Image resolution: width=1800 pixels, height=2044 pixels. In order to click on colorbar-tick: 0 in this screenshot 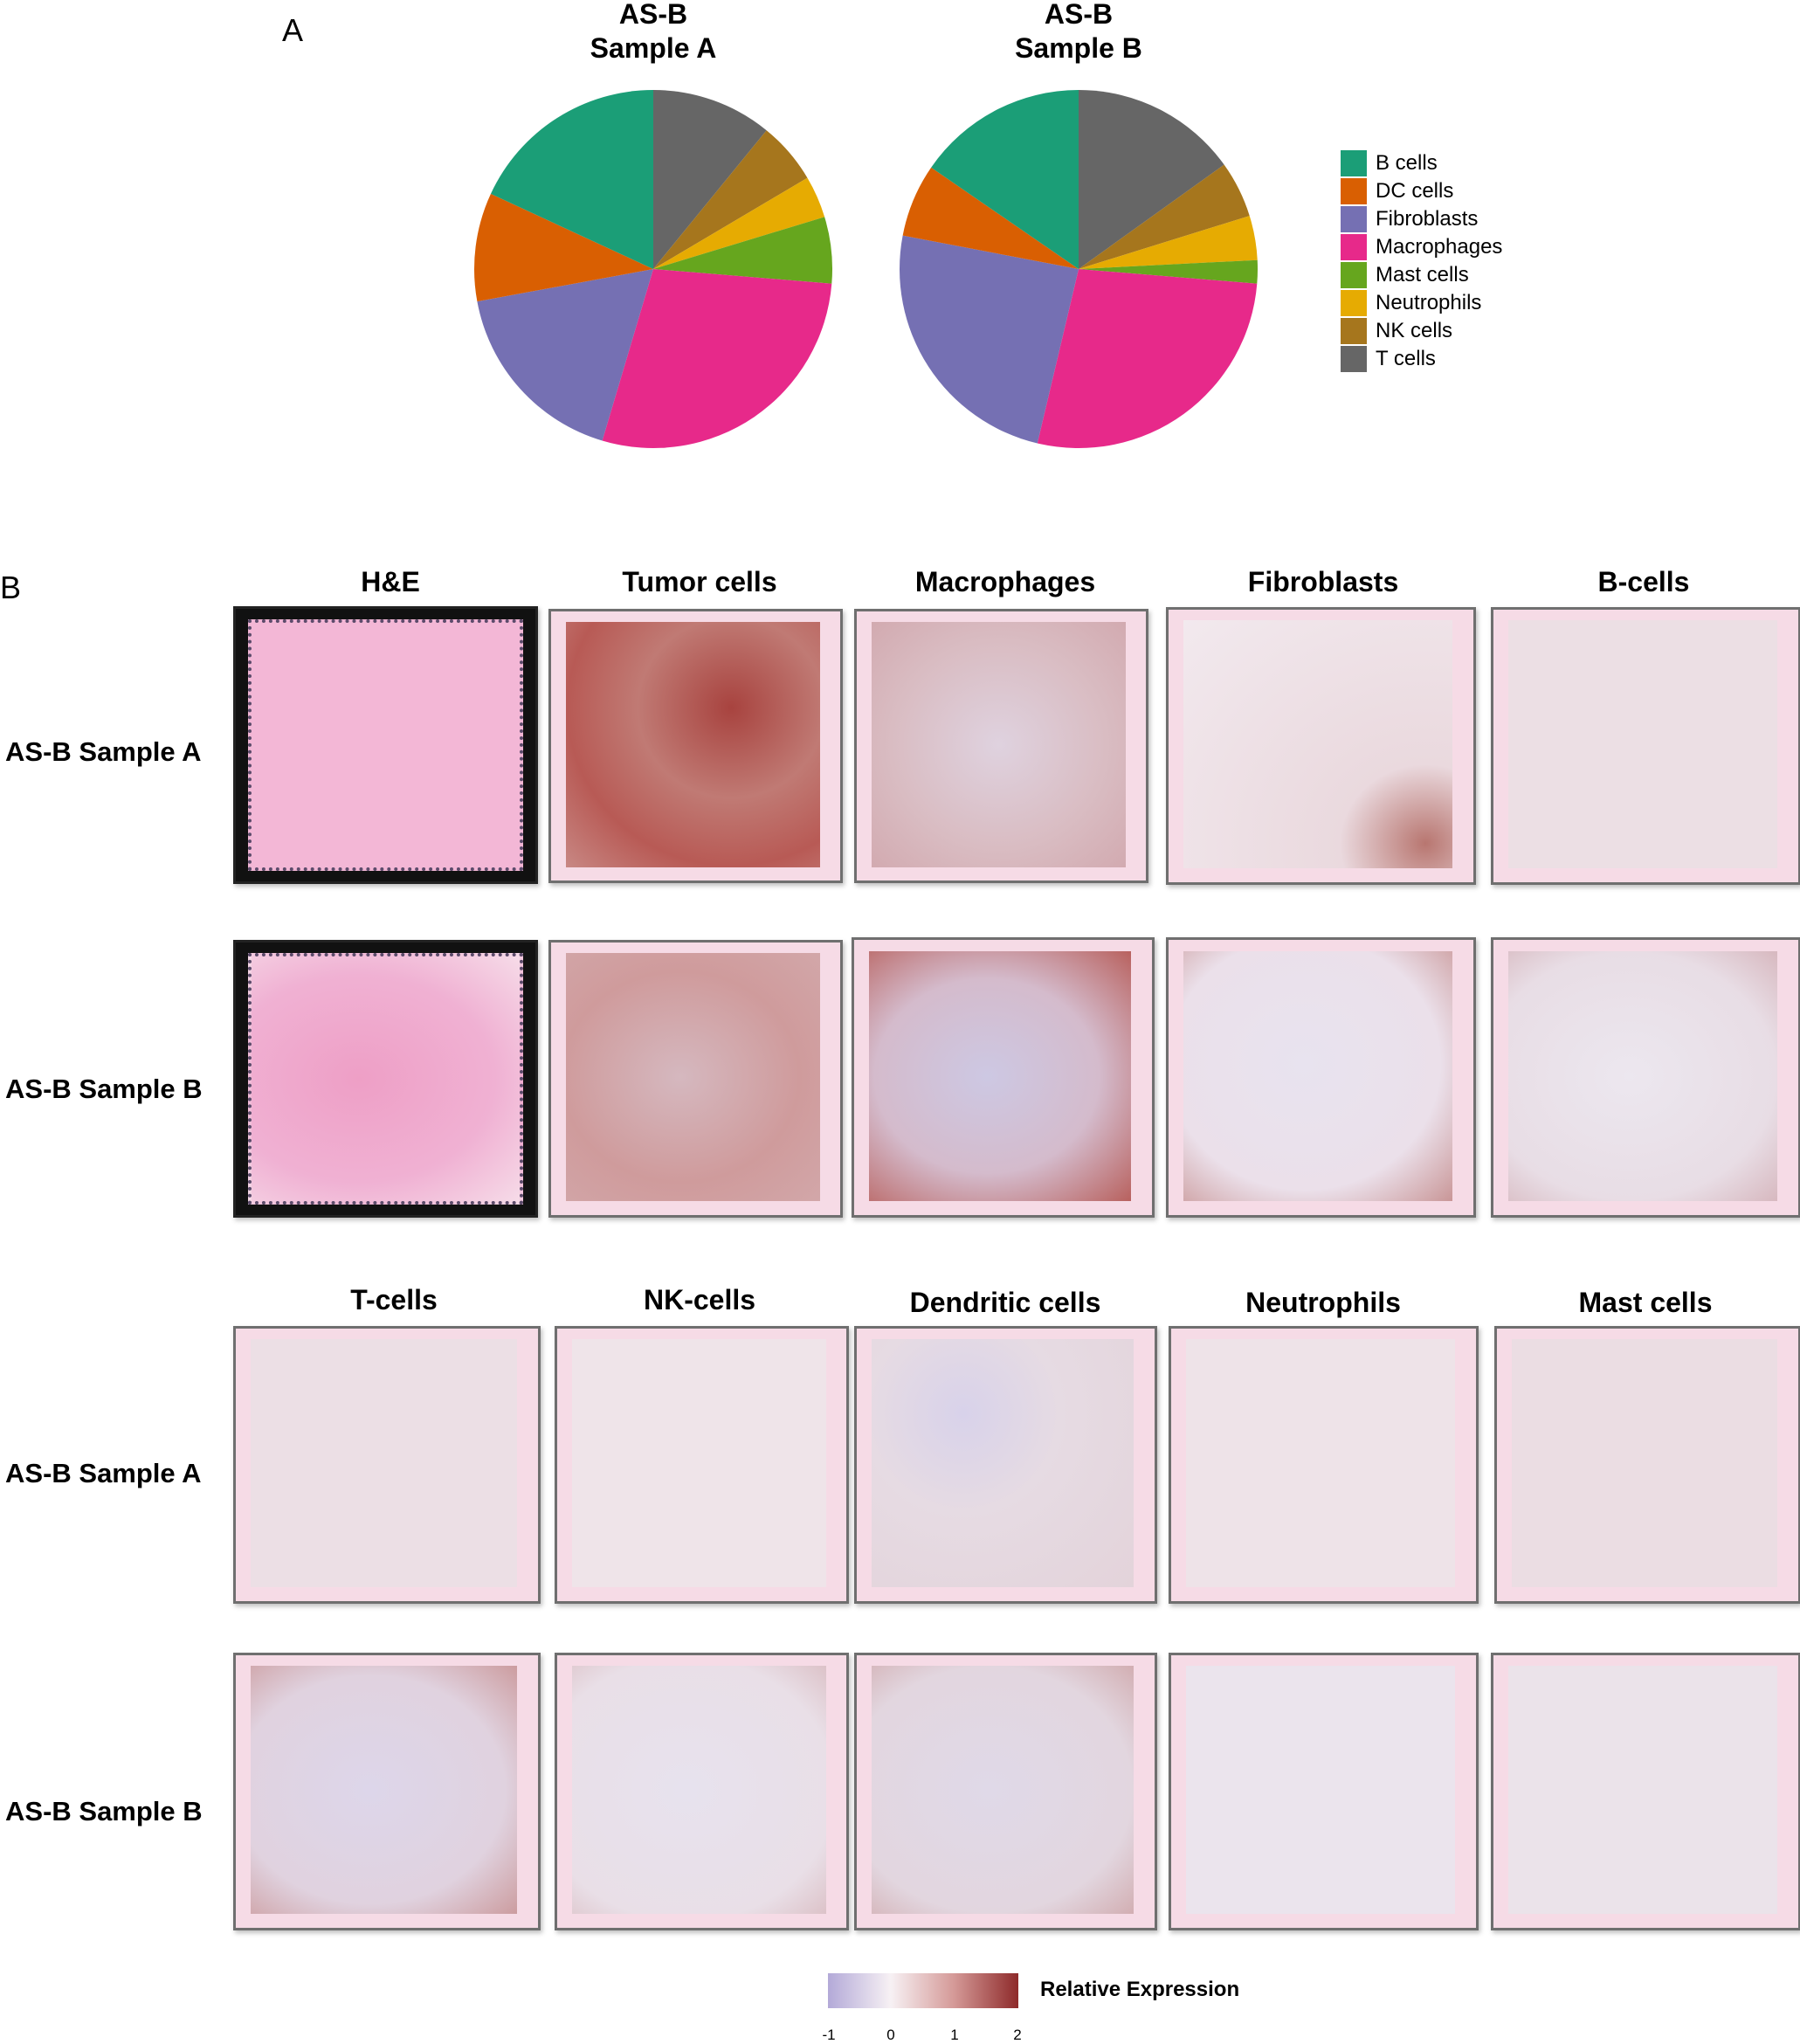, I will do `click(891, 2035)`.